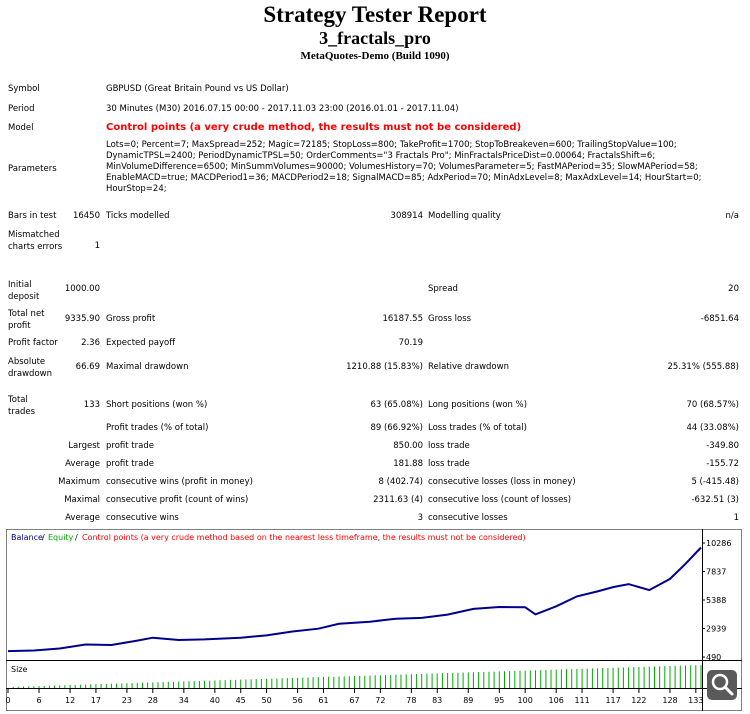  What do you see at coordinates (716, 629) in the screenshot?
I see `y-tick-label: 2939` at bounding box center [716, 629].